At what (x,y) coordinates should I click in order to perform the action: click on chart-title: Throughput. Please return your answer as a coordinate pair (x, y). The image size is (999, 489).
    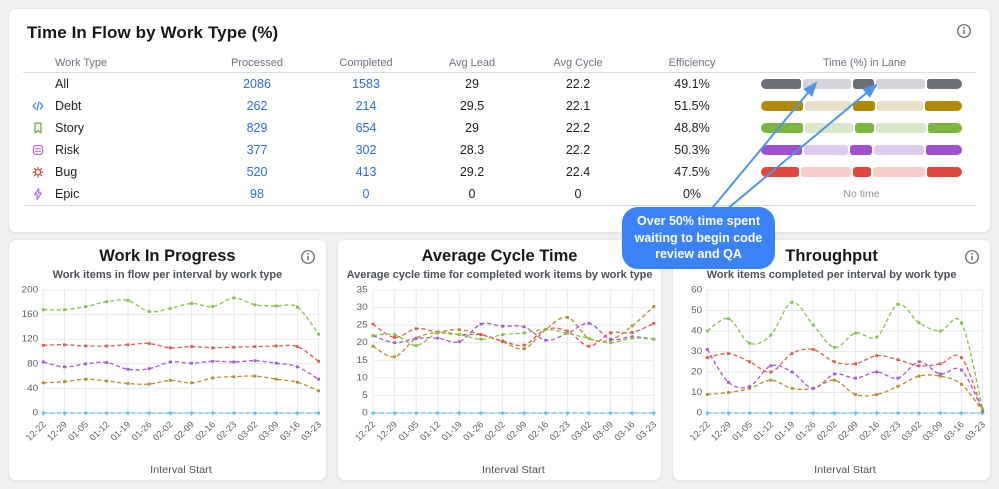
    Looking at the image, I should click on (831, 256).